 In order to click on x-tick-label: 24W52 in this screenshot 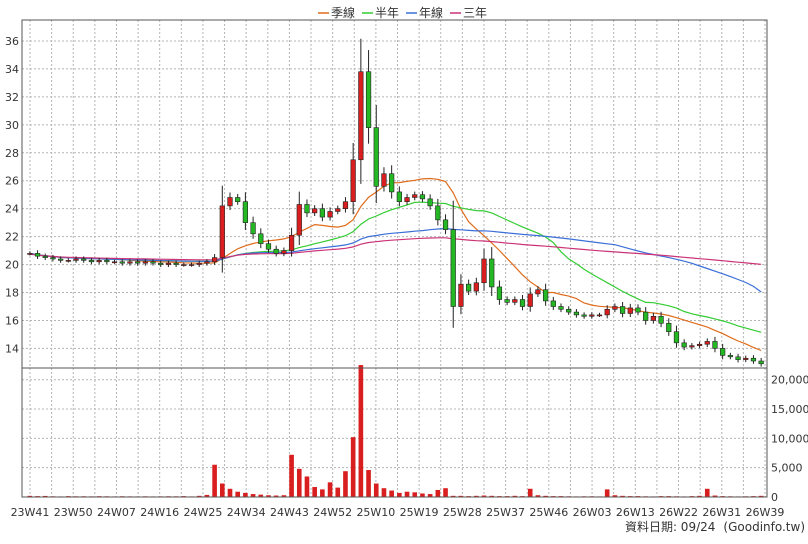, I will do `click(332, 512)`.